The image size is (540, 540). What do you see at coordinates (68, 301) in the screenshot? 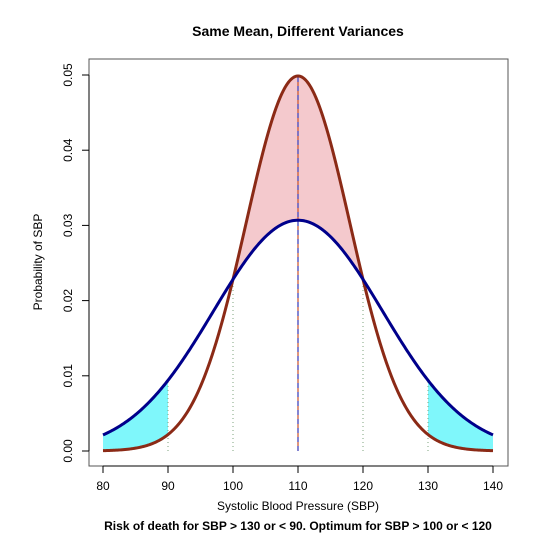
I see `y-tick-label: 0.02` at bounding box center [68, 301].